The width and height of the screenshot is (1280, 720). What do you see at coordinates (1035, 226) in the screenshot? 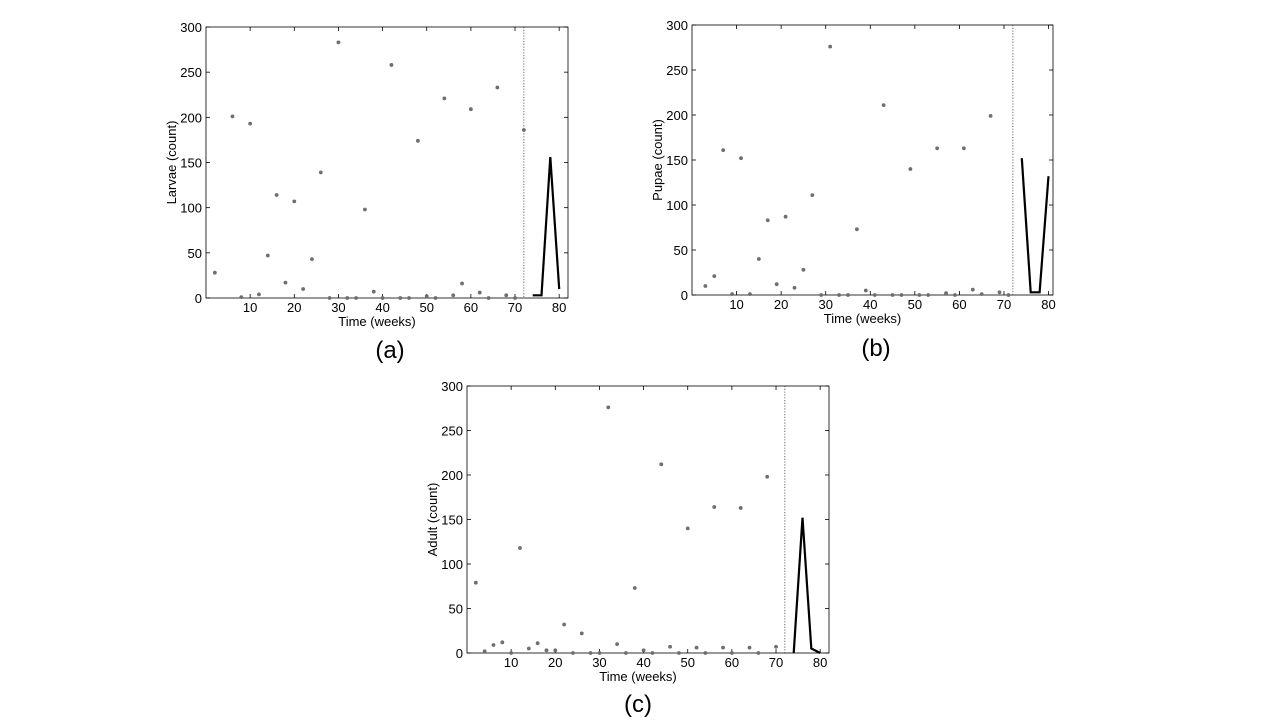
I see `forecast-line` at bounding box center [1035, 226].